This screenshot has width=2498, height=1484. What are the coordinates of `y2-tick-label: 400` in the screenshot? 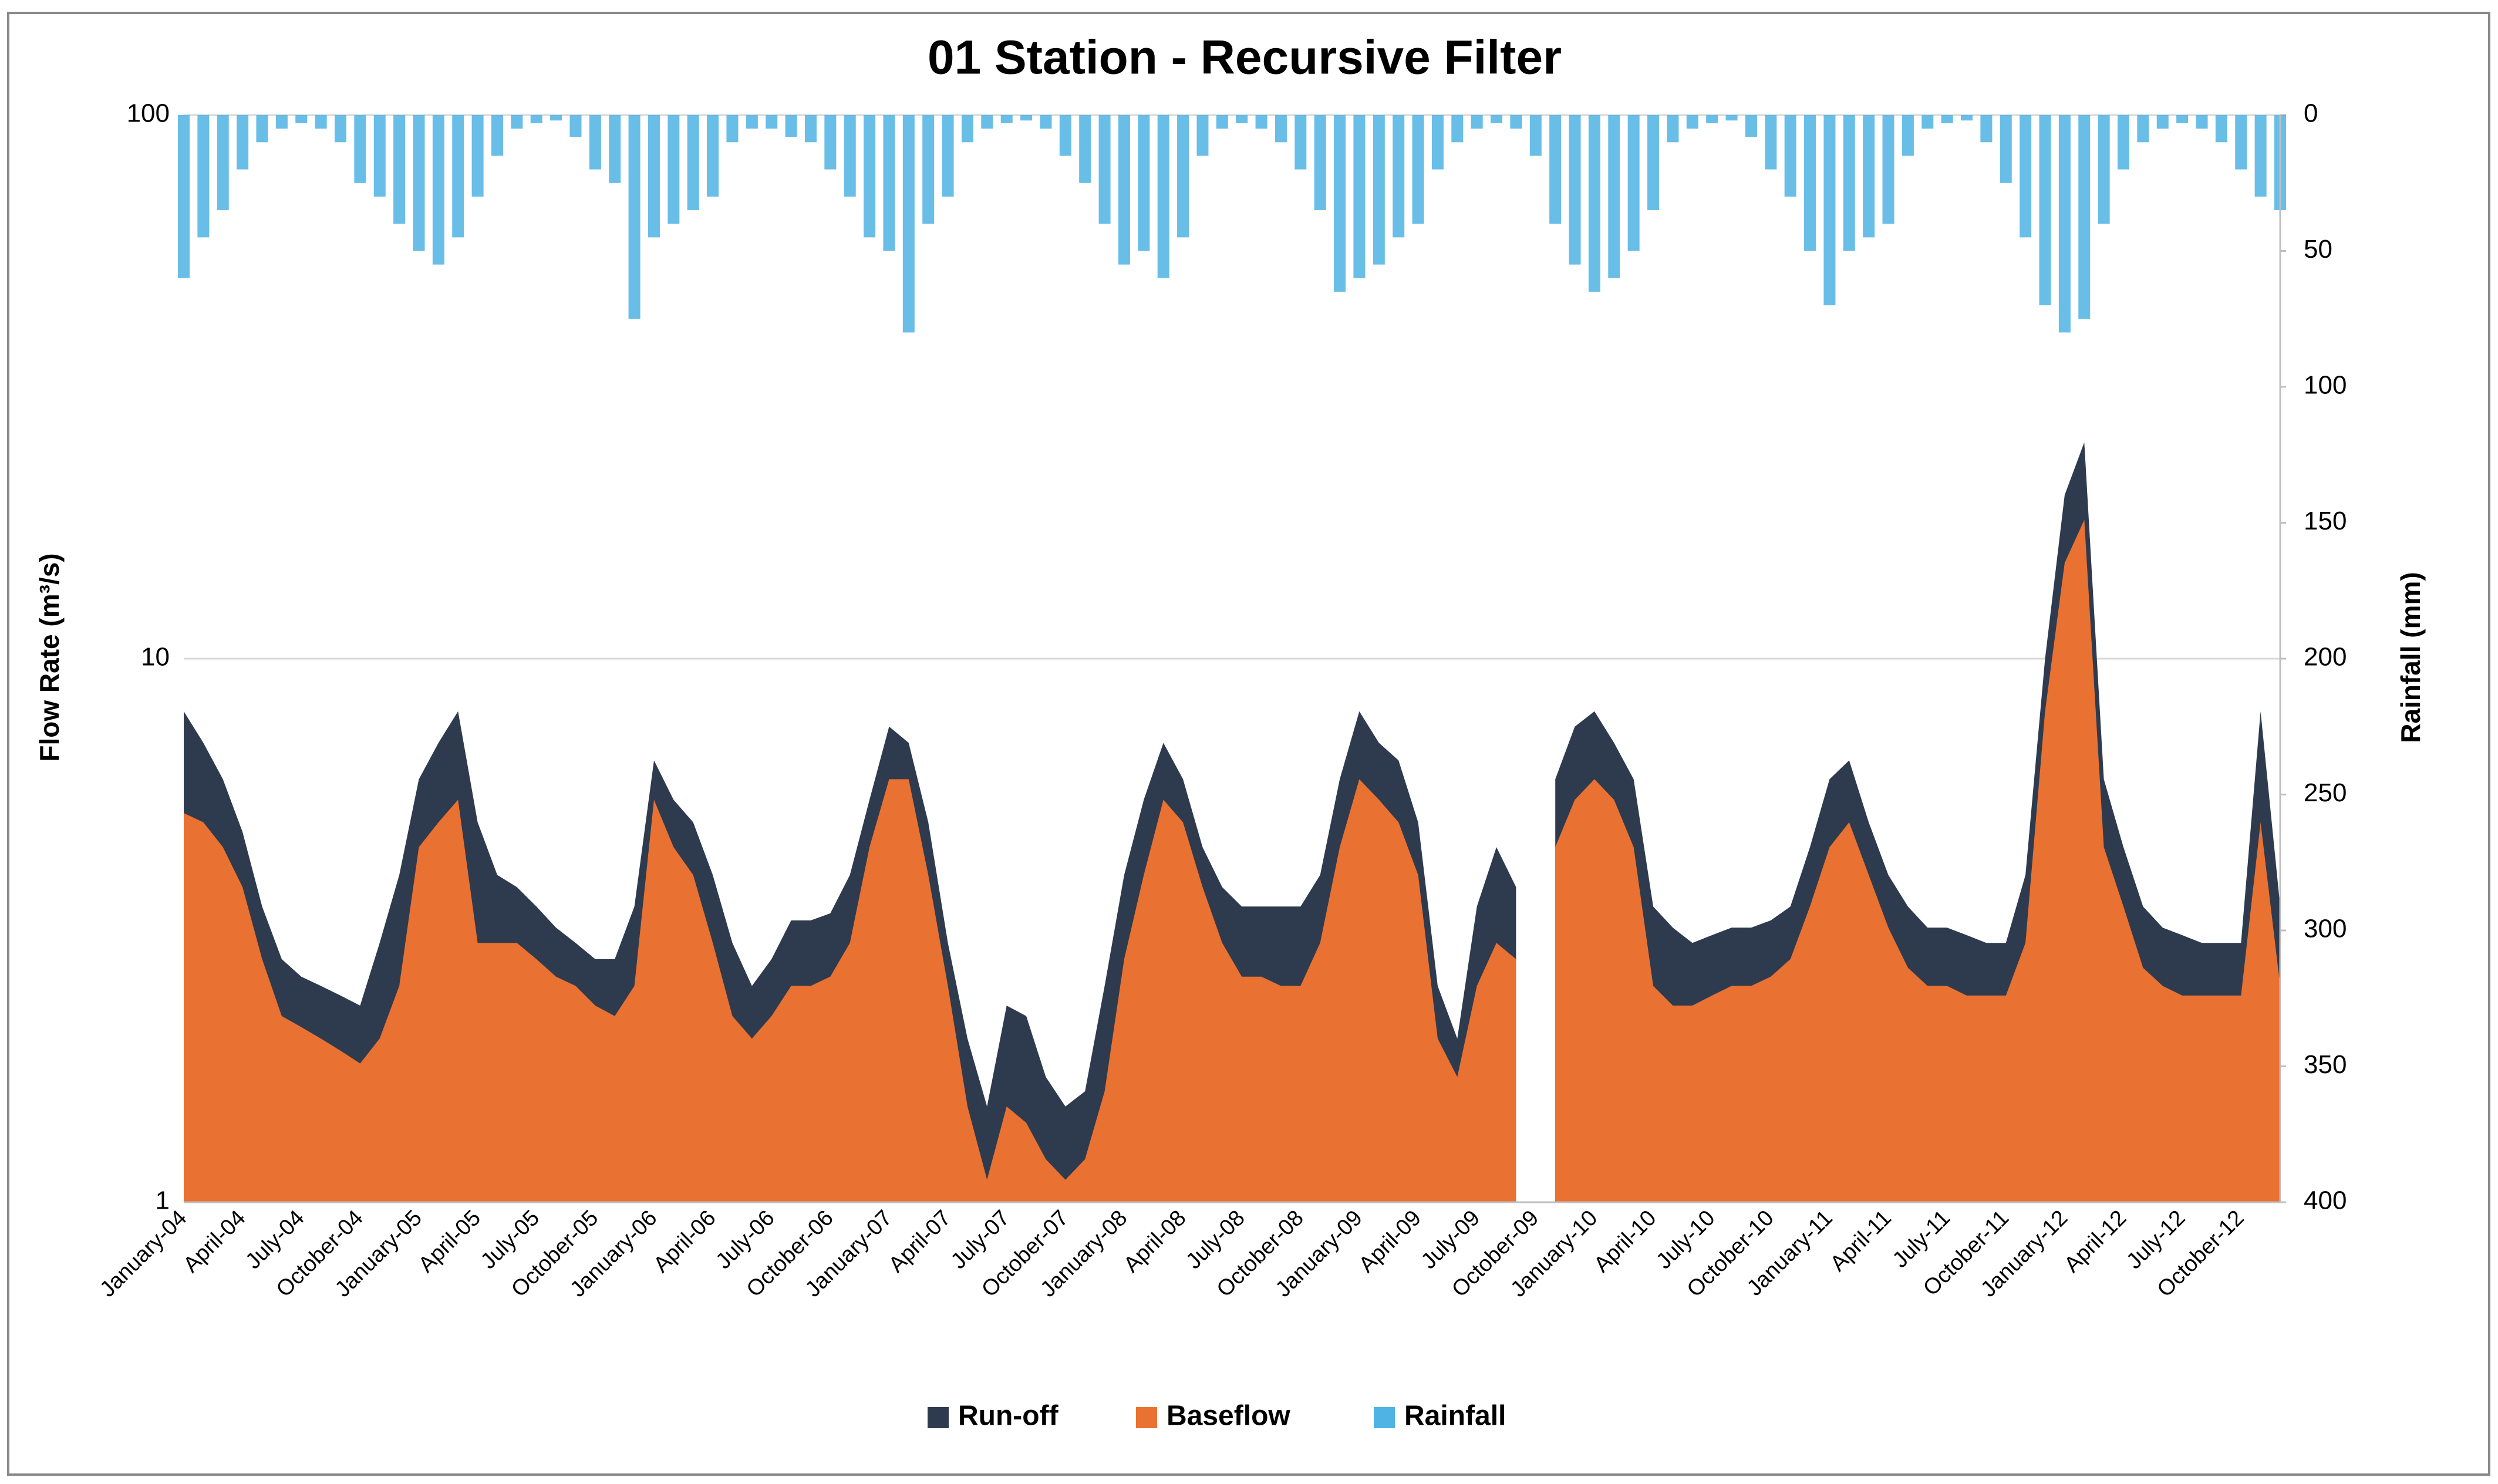 It's located at (2325, 1200).